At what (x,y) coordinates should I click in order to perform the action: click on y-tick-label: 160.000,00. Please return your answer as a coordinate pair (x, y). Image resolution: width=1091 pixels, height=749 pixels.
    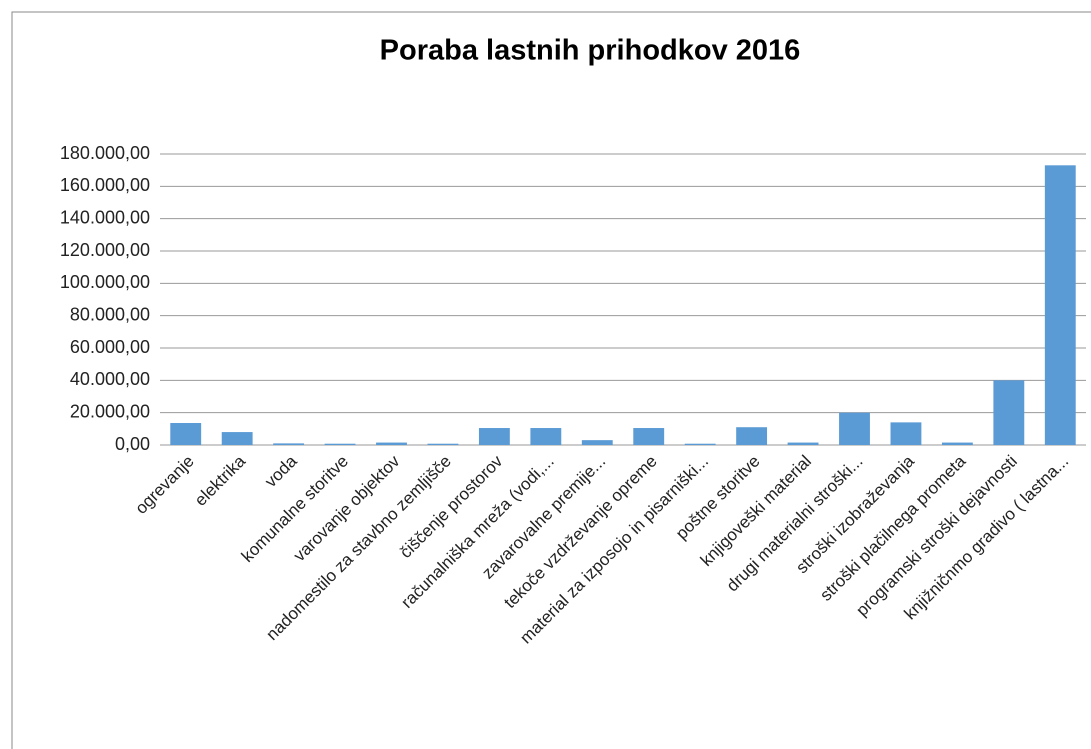
    Looking at the image, I should click on (105, 185).